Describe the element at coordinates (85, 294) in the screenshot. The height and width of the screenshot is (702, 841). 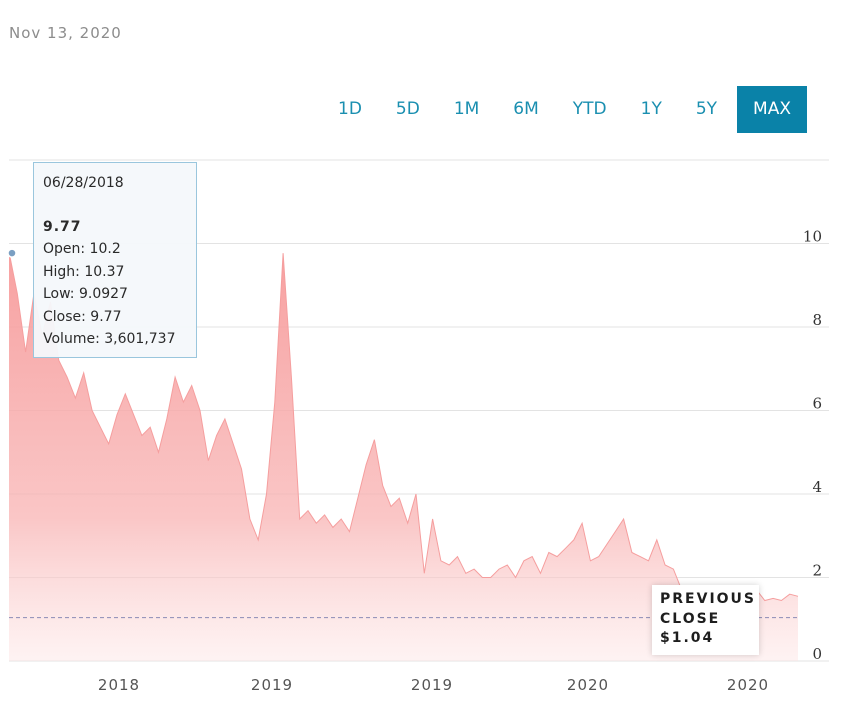
I see `tooltip-low: Low: 9.0927` at that location.